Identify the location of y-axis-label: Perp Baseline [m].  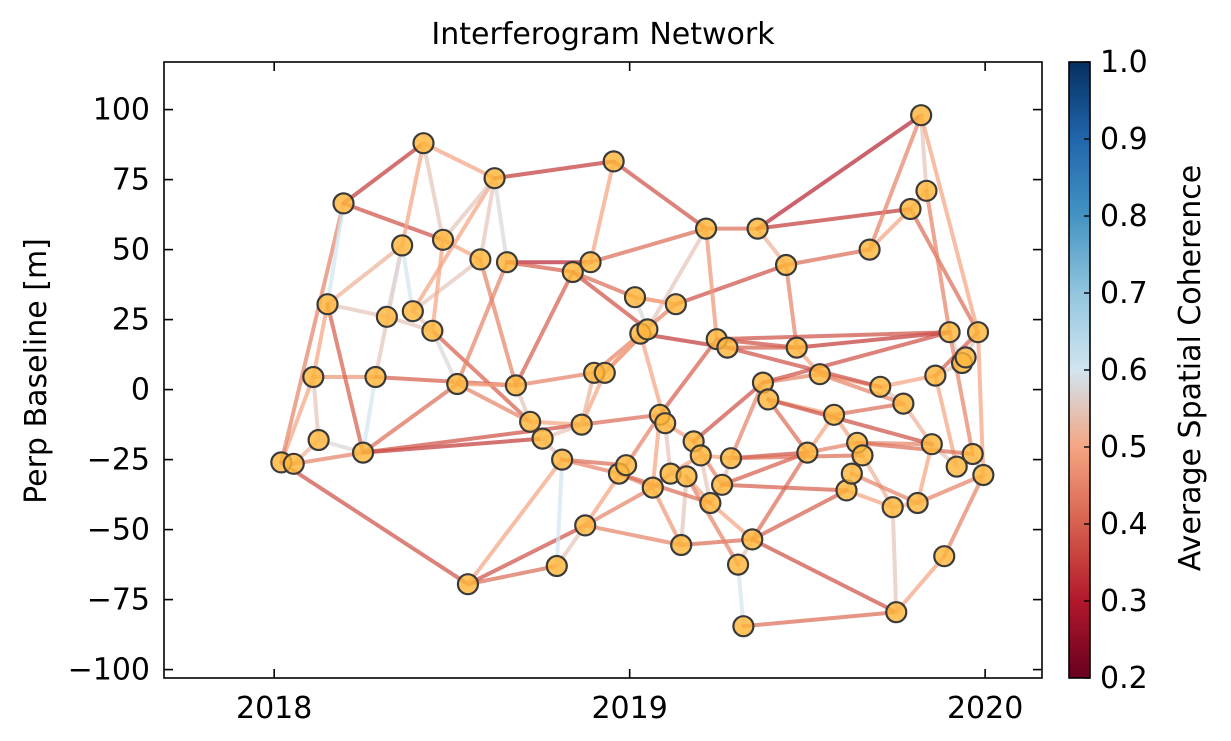
(36, 371).